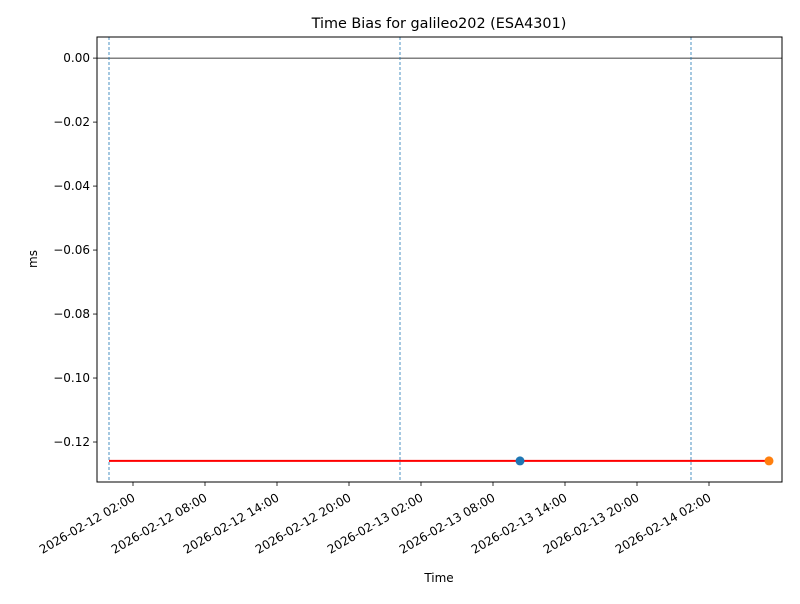 The width and height of the screenshot is (800, 604). I want to click on y-tick-label: −0.12, so click(71, 442).